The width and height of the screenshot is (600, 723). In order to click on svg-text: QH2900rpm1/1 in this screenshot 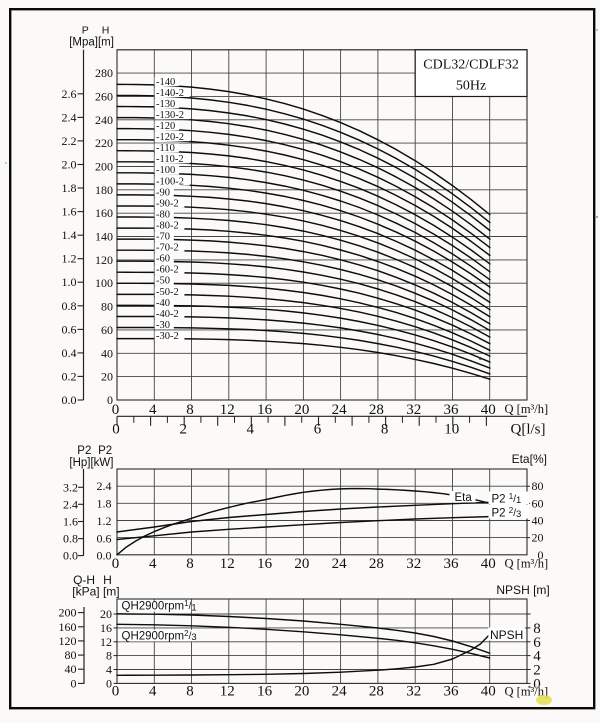, I will do `click(159, 606)`.